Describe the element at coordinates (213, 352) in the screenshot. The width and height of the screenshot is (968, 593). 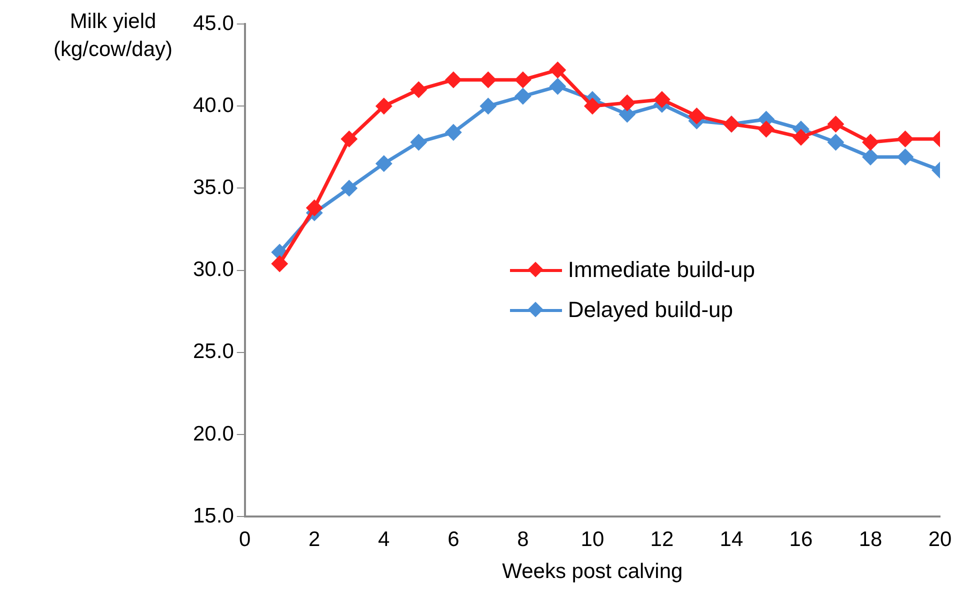
I see `y-tick-label: 25.0` at that location.